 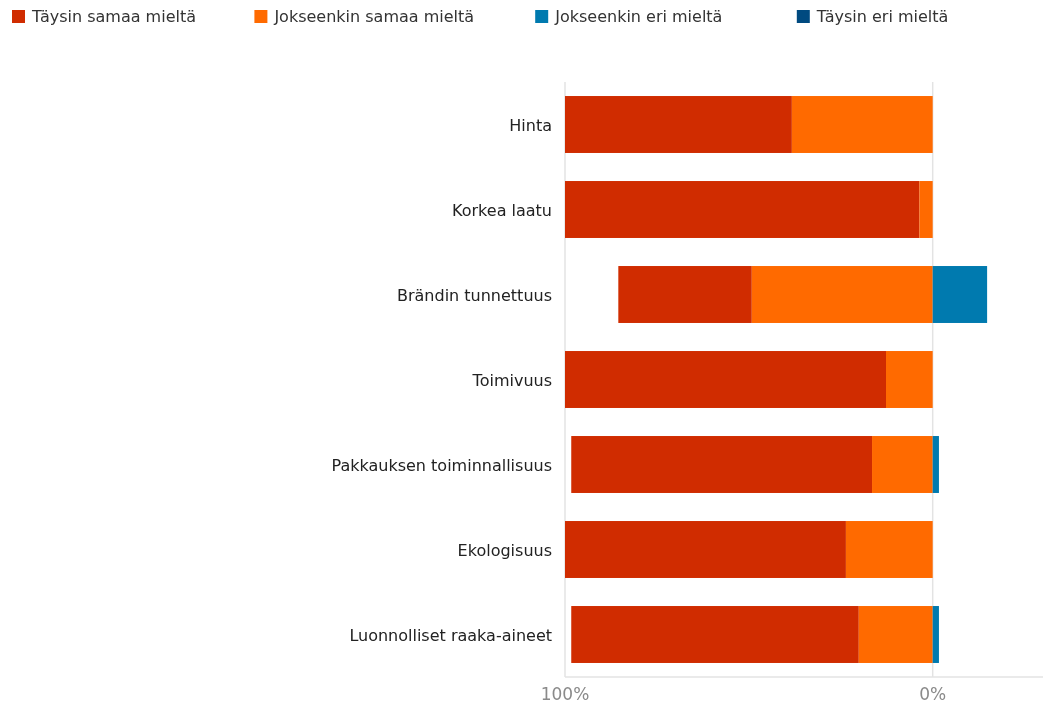 I want to click on y-tick-label: Luonnolliset raaka-aineet, so click(x=450, y=635).